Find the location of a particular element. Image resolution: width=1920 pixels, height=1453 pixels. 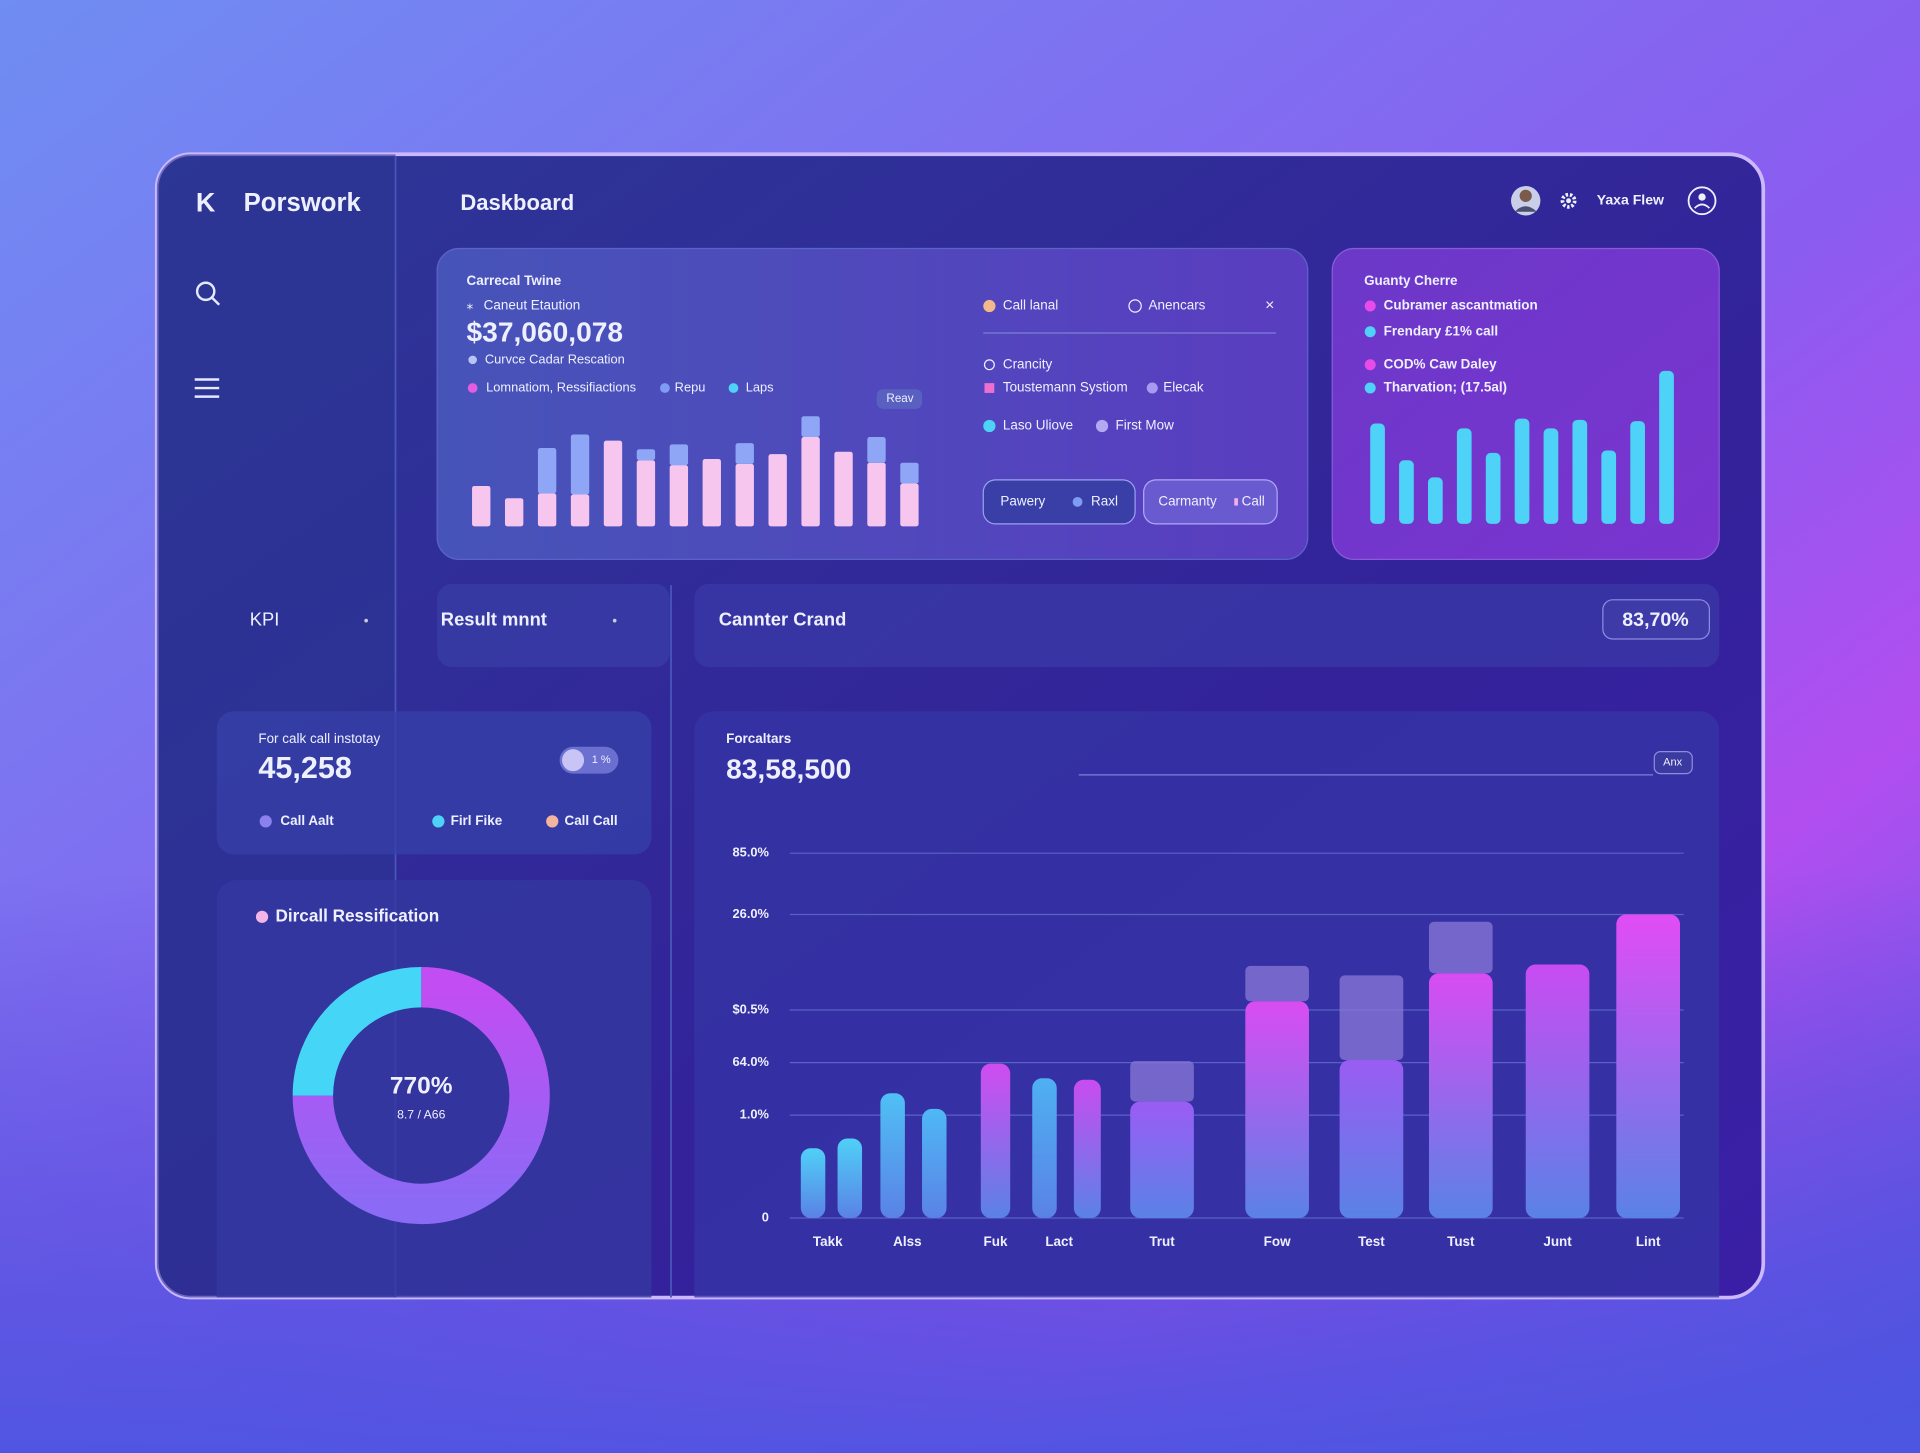

profile-icon is located at coordinates (1702, 201).